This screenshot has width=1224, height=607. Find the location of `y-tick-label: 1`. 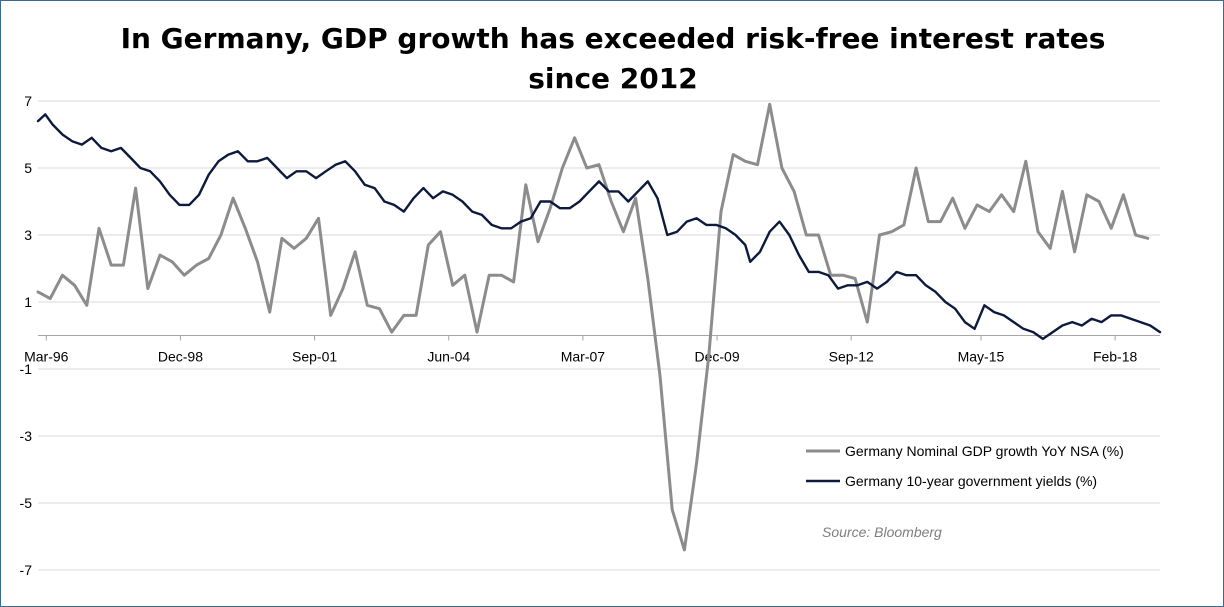

y-tick-label: 1 is located at coordinates (28, 302).